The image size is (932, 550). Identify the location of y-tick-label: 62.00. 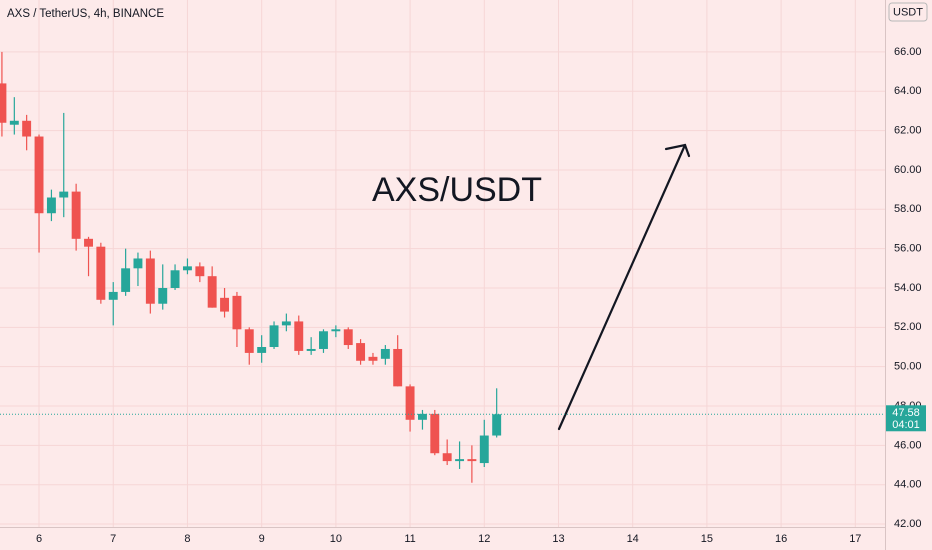
(908, 131).